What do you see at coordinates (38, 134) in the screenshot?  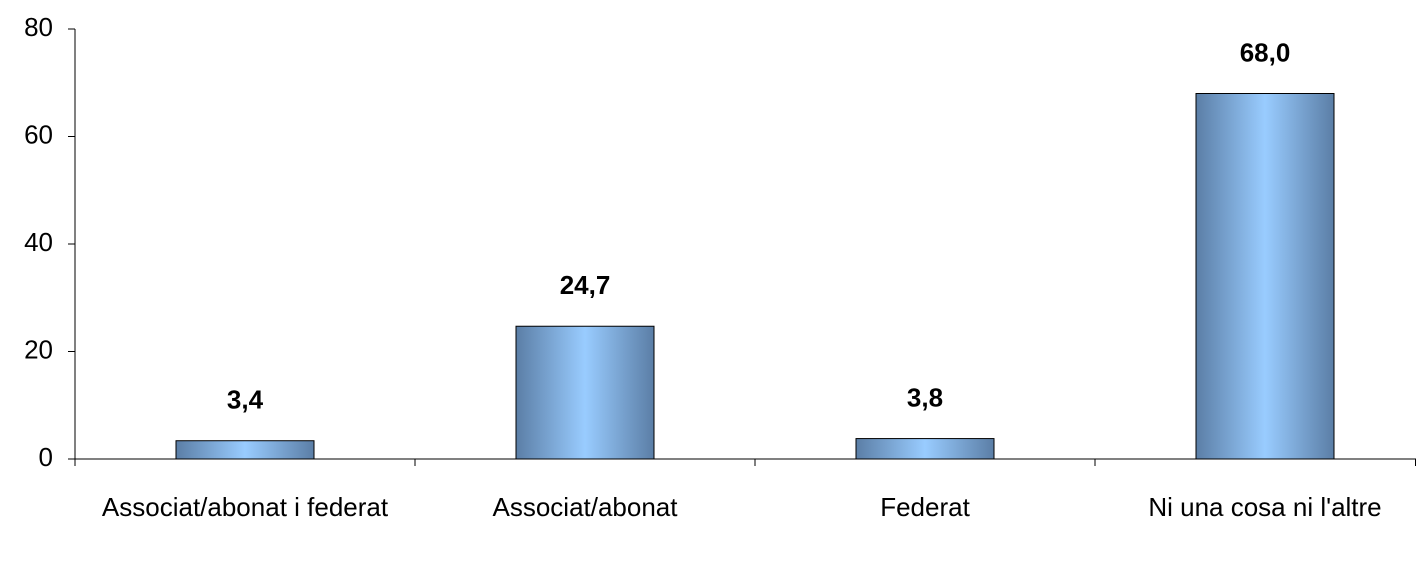 I see `y-tick-label: 60` at bounding box center [38, 134].